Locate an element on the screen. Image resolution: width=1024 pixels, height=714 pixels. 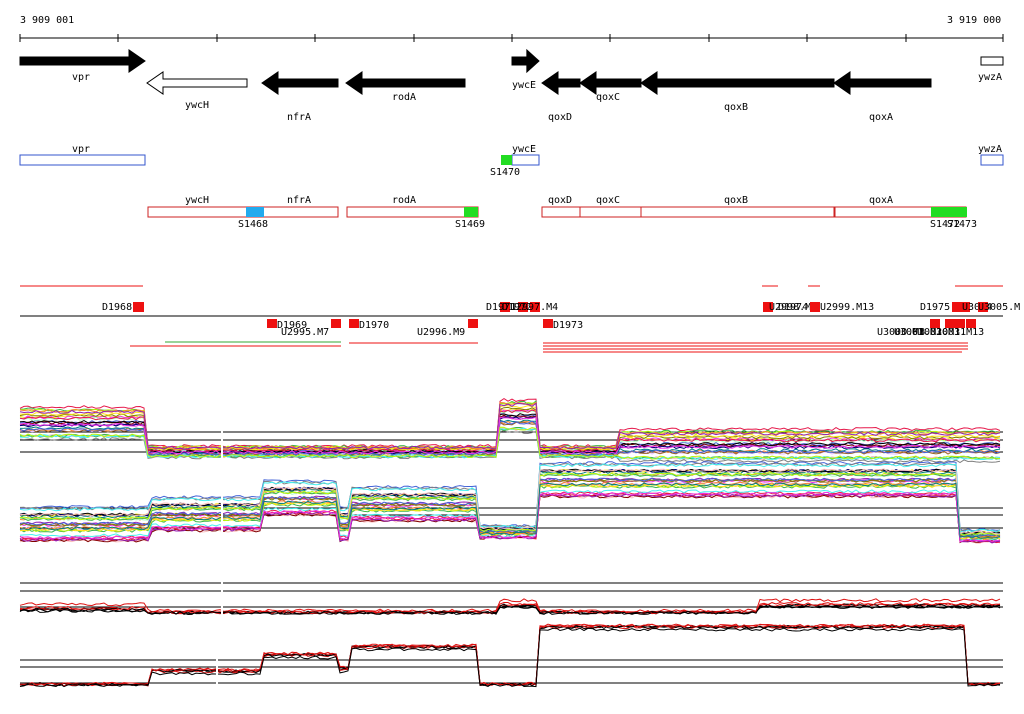
gene-label-qoxA: qoxA is located at coordinates (881, 117).